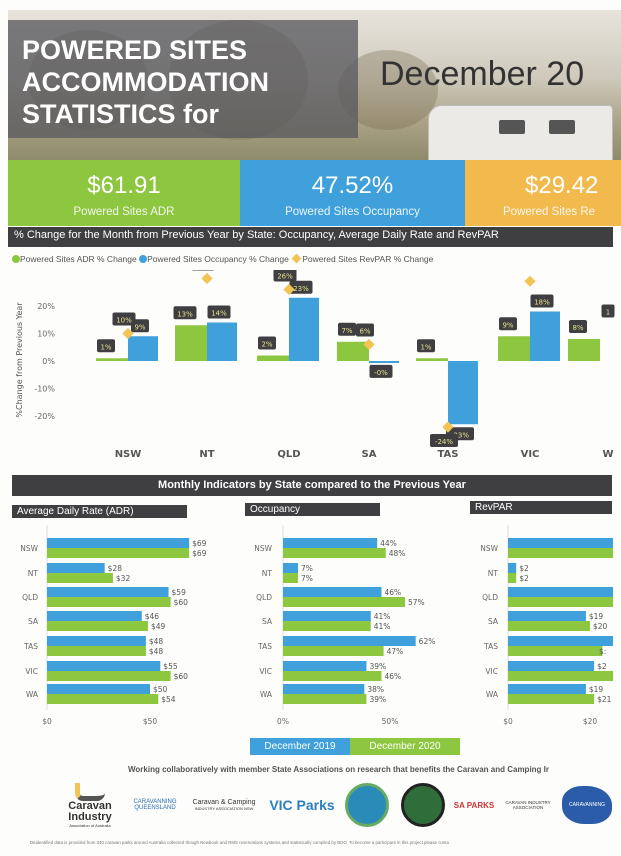 Image resolution: width=621 pixels, height=856 pixels. I want to click on x-tick-label: QLD, so click(288, 454).